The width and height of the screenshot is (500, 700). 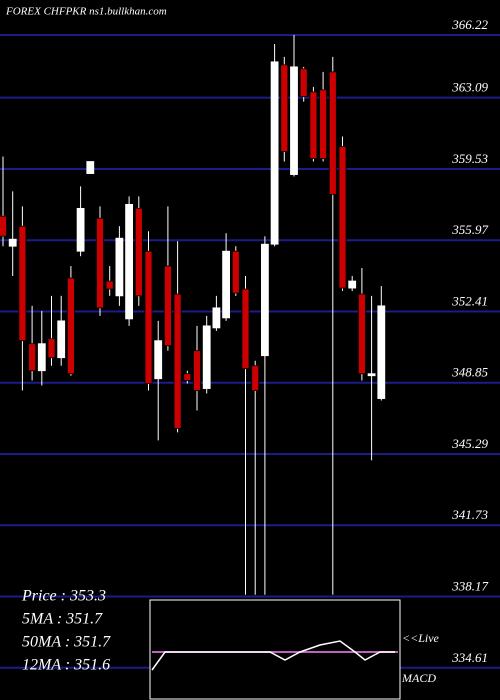 I want to click on legend-5ma: 5MA : 351.7, so click(x=62, y=619).